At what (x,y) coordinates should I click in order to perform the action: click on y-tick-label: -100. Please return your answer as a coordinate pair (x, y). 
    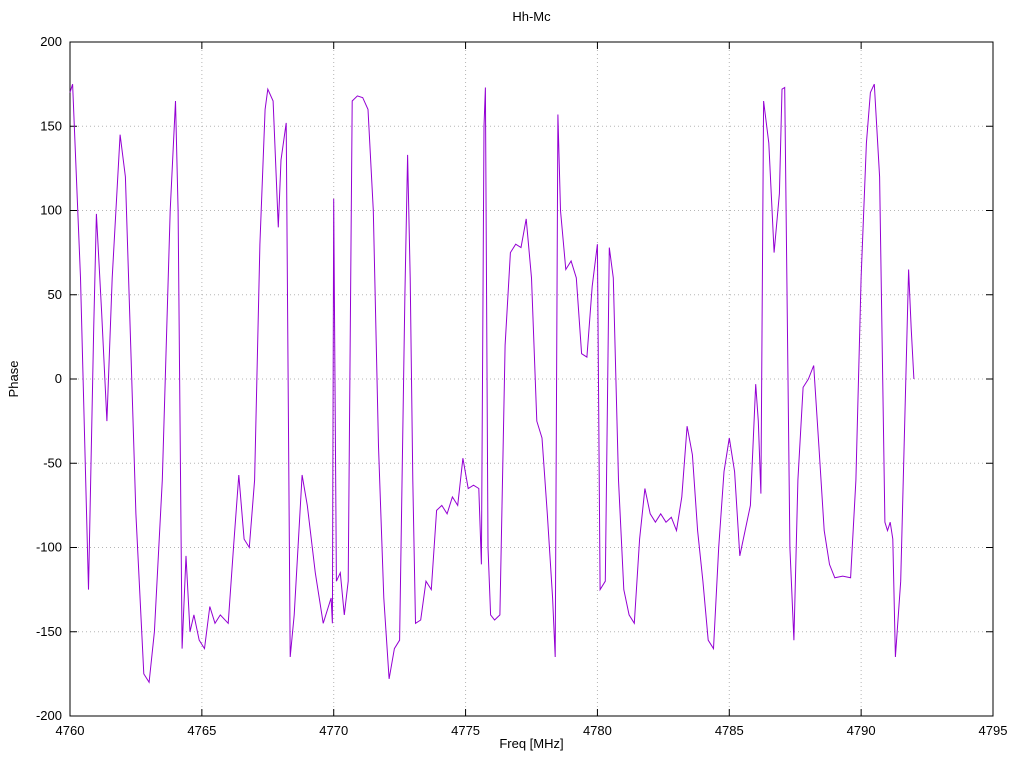
    Looking at the image, I should click on (49, 547).